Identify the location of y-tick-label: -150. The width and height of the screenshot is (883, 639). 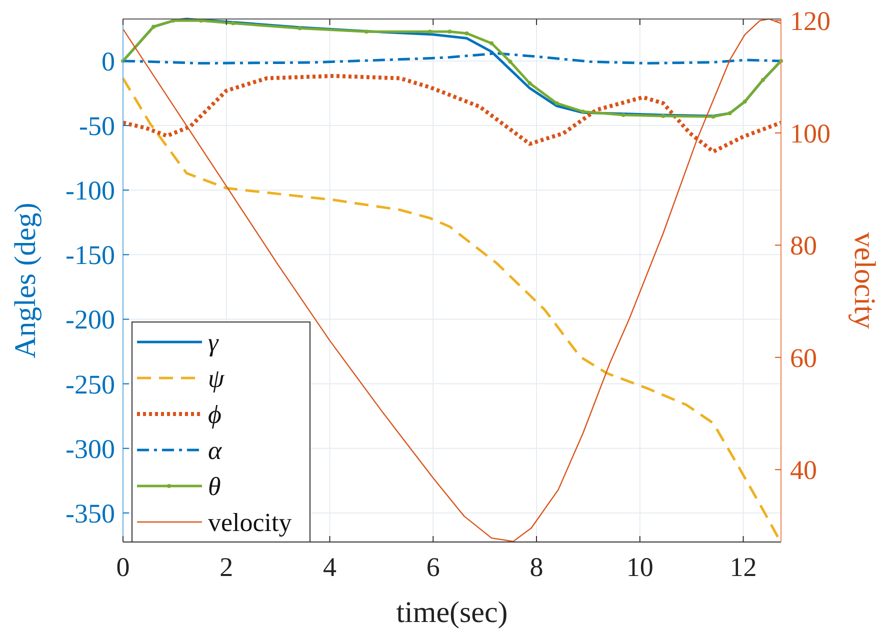
(90, 255).